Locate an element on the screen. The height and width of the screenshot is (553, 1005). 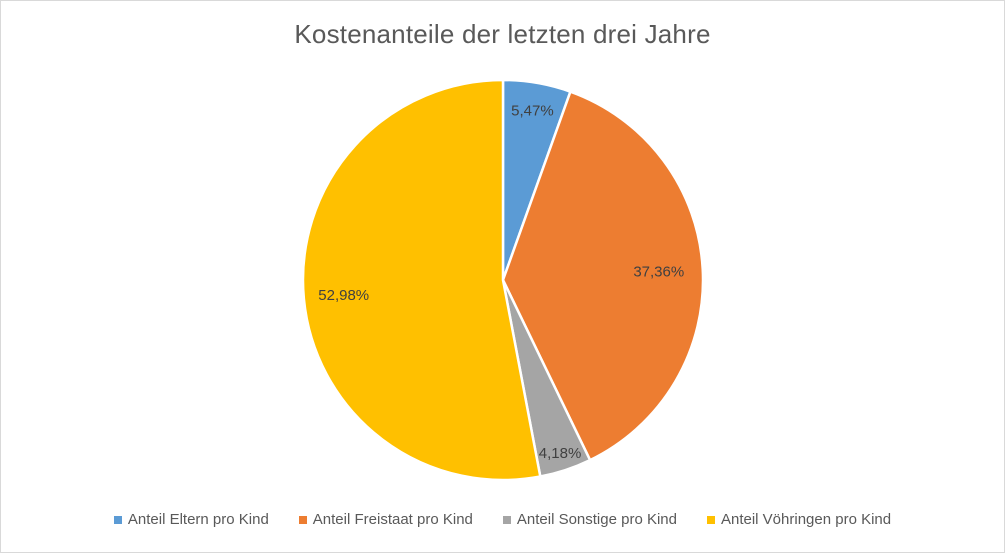
data-label-2: 37,36% is located at coordinates (658, 272).